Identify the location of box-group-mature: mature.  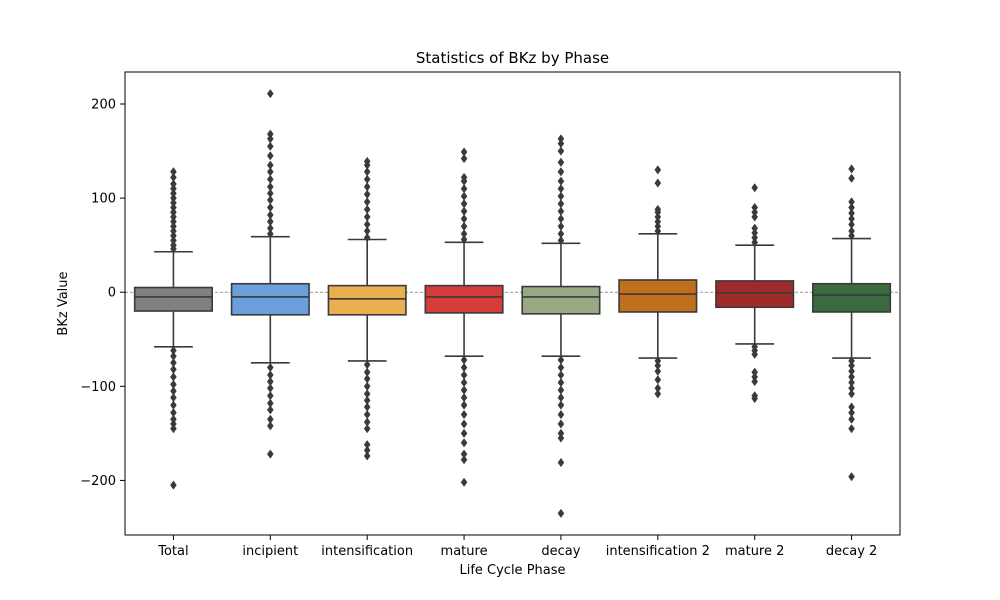
(464, 353).